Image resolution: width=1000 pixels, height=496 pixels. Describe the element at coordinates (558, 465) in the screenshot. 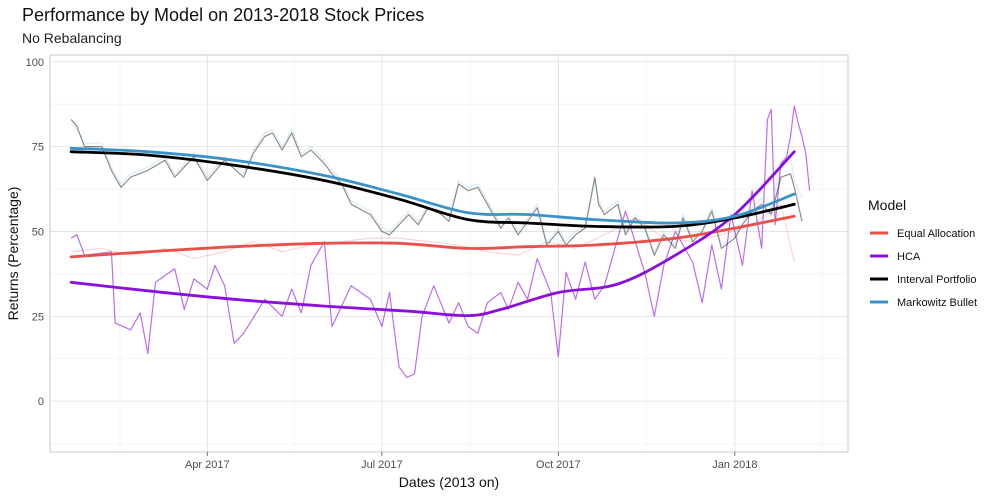

I see `x-tick-label: Oct 2017` at that location.